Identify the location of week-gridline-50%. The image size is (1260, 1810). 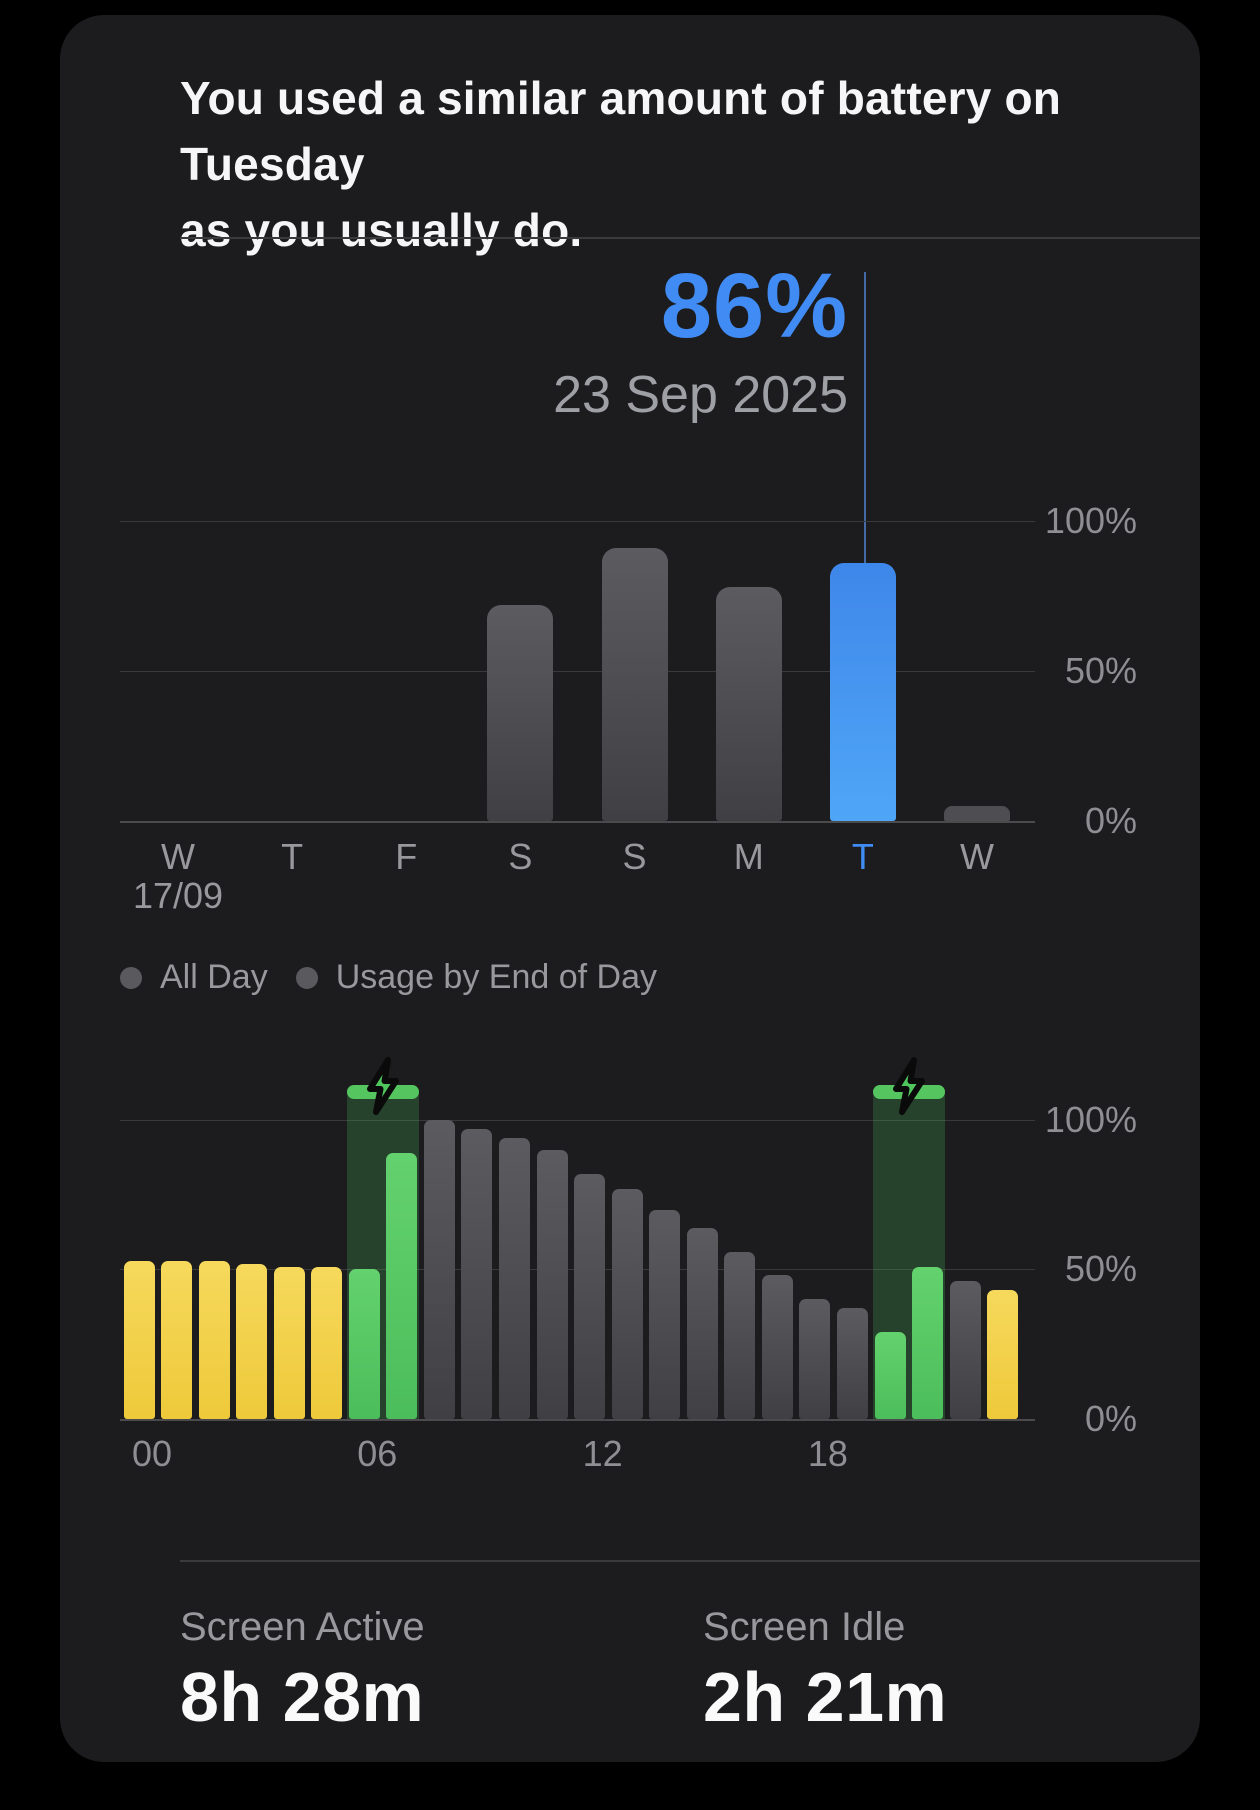
(577, 671).